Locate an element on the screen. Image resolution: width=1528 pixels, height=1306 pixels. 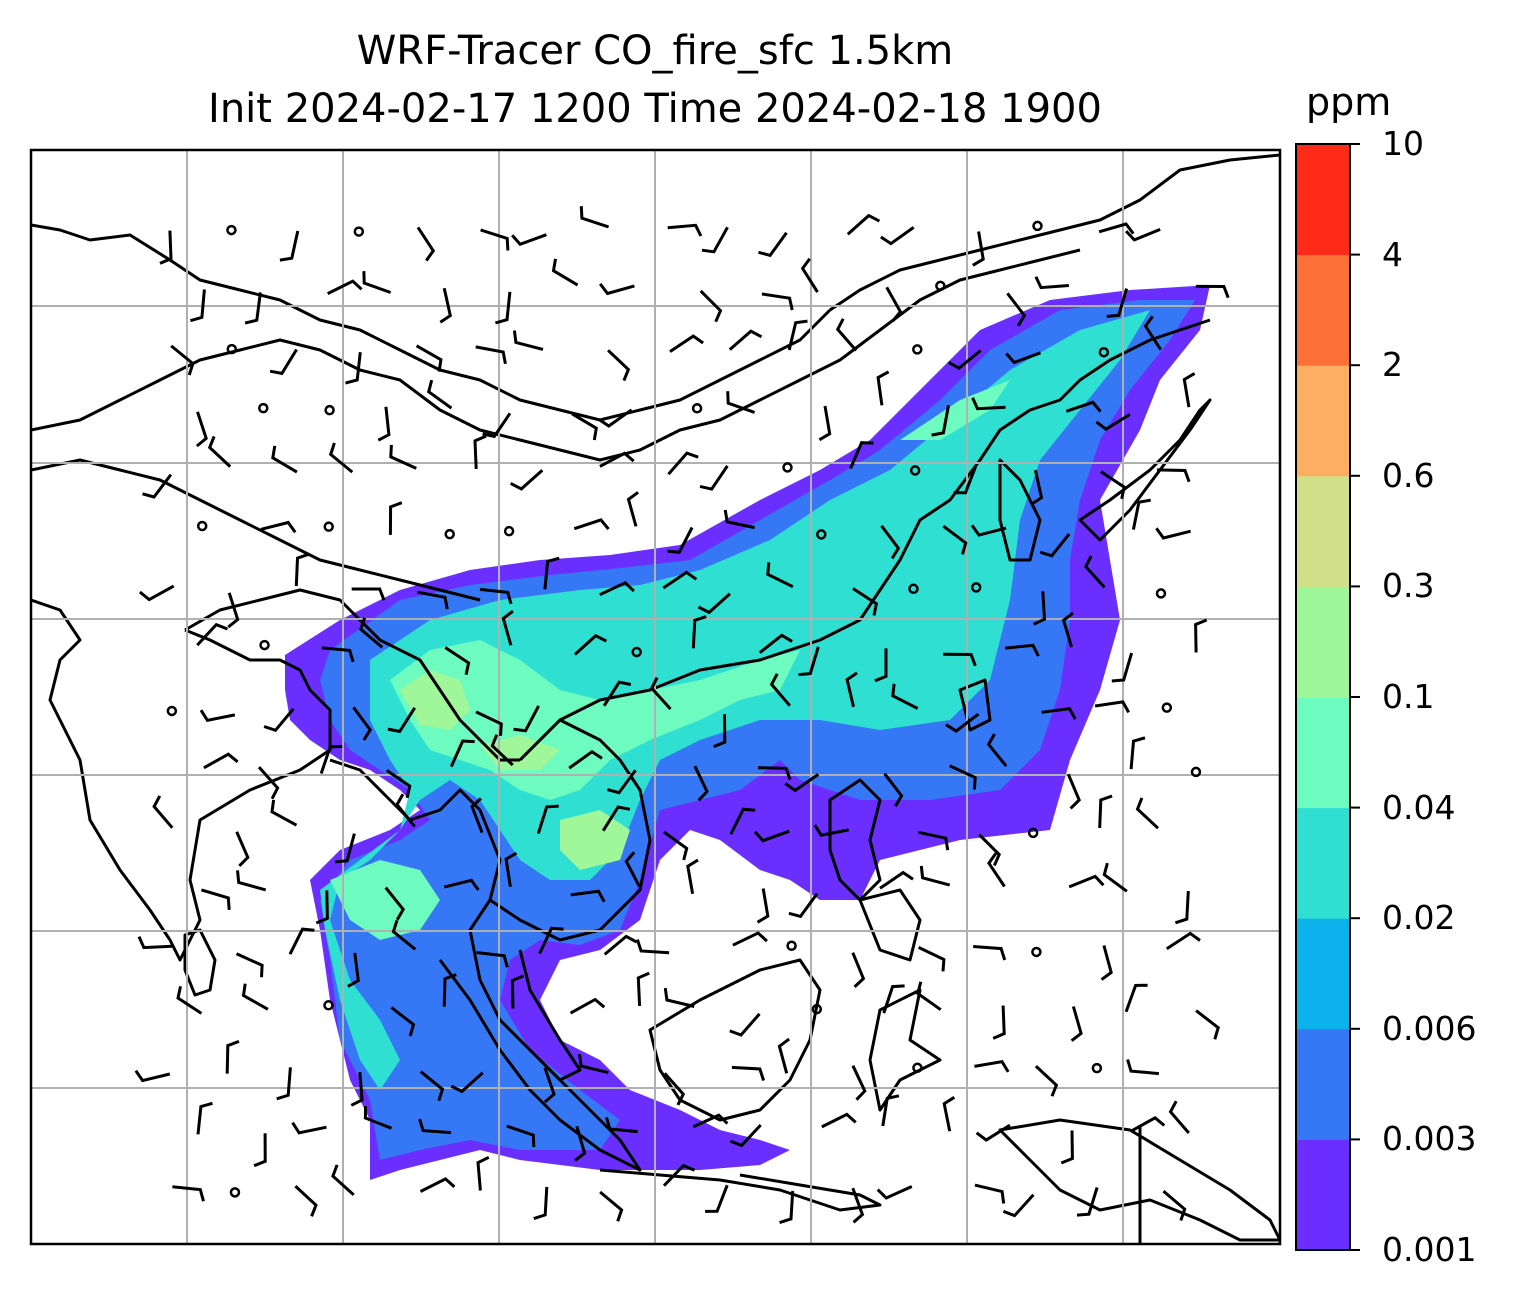
colorbar is located at coordinates (1327, 697).